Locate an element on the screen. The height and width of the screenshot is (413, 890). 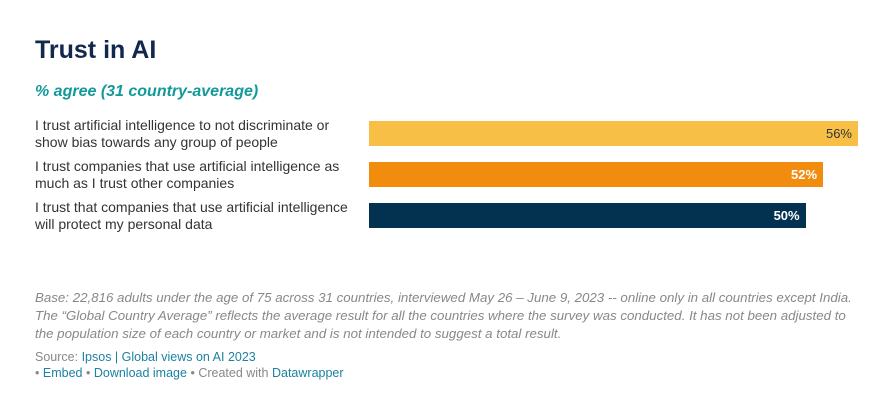
chart-subtitle: % agree (31 country-average) is located at coordinates (147, 91).